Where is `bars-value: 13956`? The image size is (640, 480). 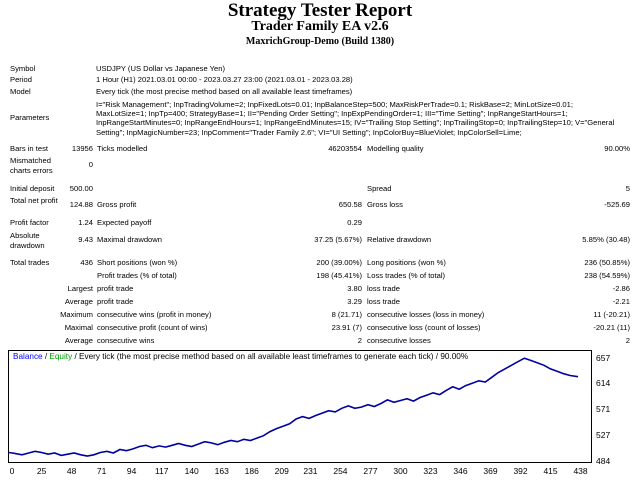
bars-value: 13956 is located at coordinates (82, 148).